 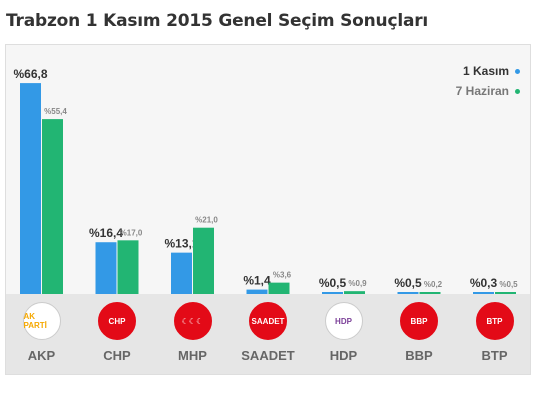 I want to click on legend-item-current: 1 Kasım, so click(x=488, y=71).